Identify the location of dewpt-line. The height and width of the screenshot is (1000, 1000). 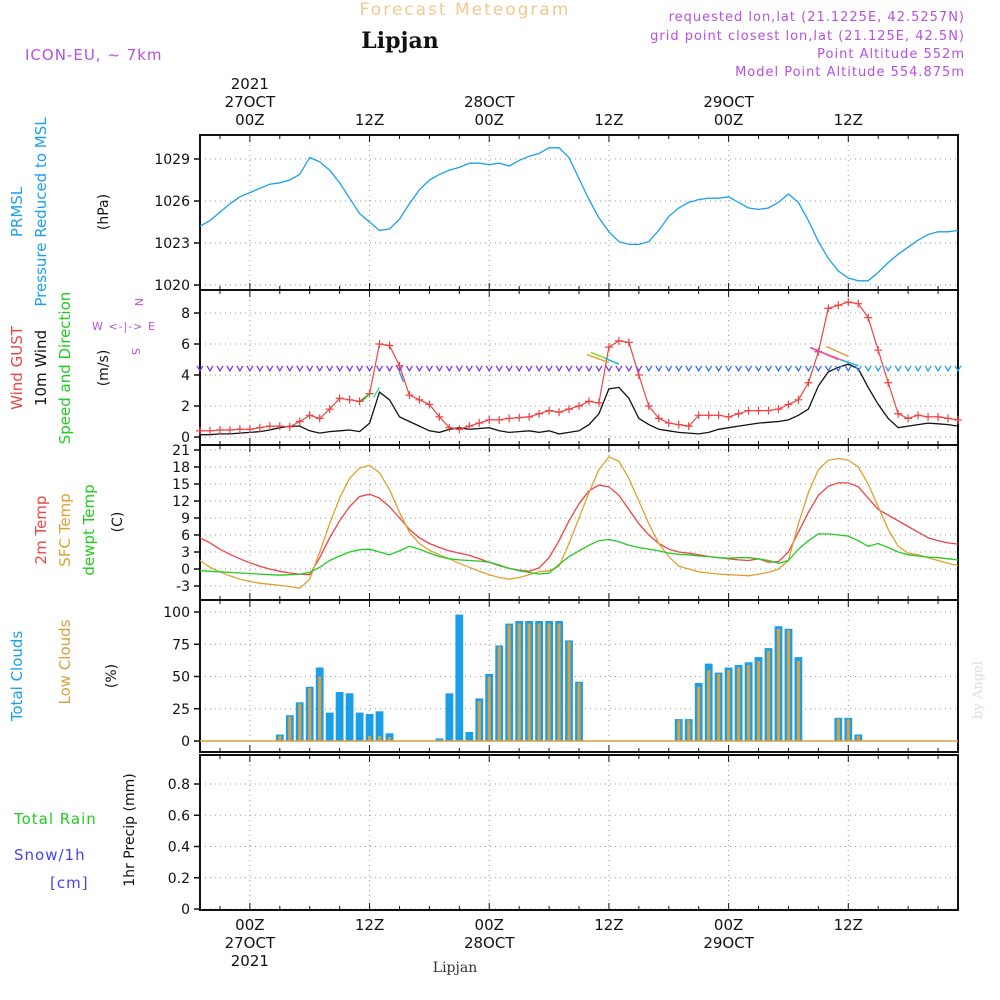
(579, 554).